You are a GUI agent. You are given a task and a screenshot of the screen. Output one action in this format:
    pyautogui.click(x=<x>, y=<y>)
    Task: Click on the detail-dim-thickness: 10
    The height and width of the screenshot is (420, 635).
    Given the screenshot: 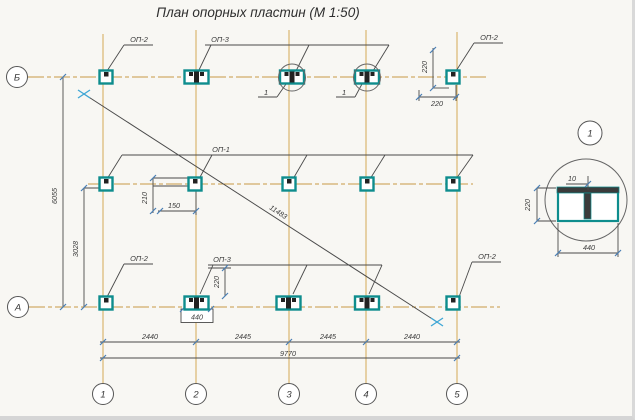 What is the action you would take?
    pyautogui.click(x=572, y=178)
    